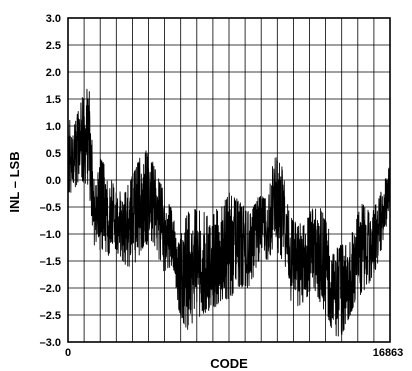 The width and height of the screenshot is (412, 371). Describe the element at coordinates (53, 73) in the screenshot. I see `y-tick-label: 2.0` at that location.